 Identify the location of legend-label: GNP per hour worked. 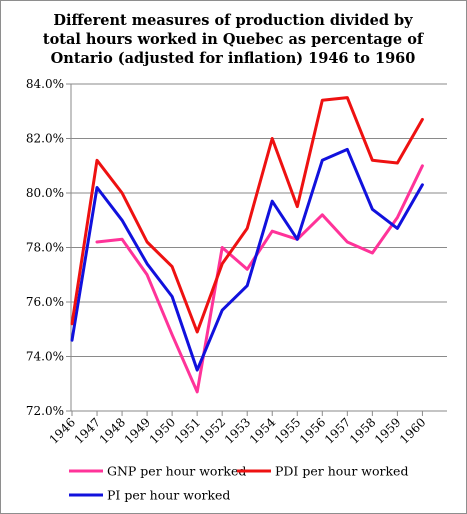
(176, 471).